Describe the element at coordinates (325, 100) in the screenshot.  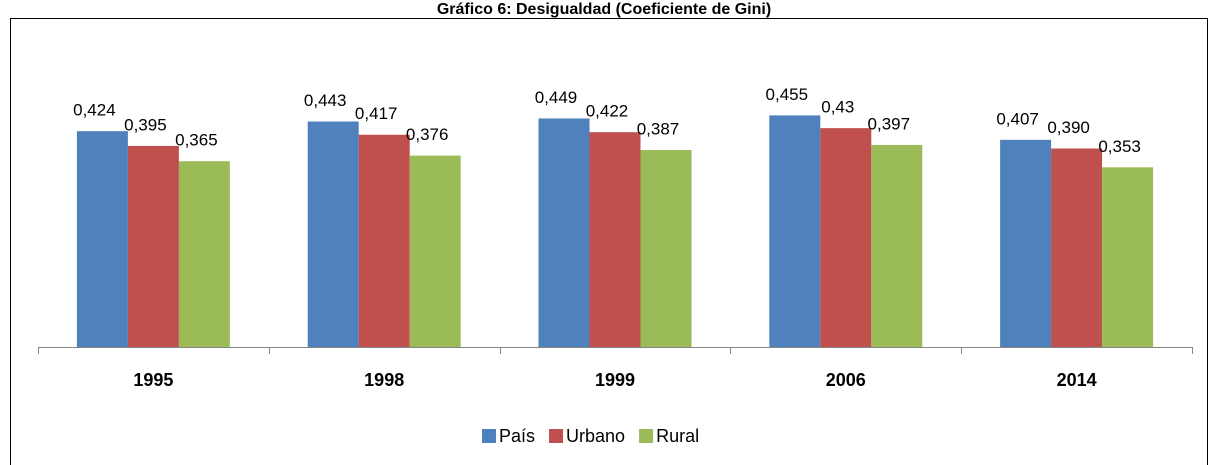
I see `data-label: 0,443` at that location.